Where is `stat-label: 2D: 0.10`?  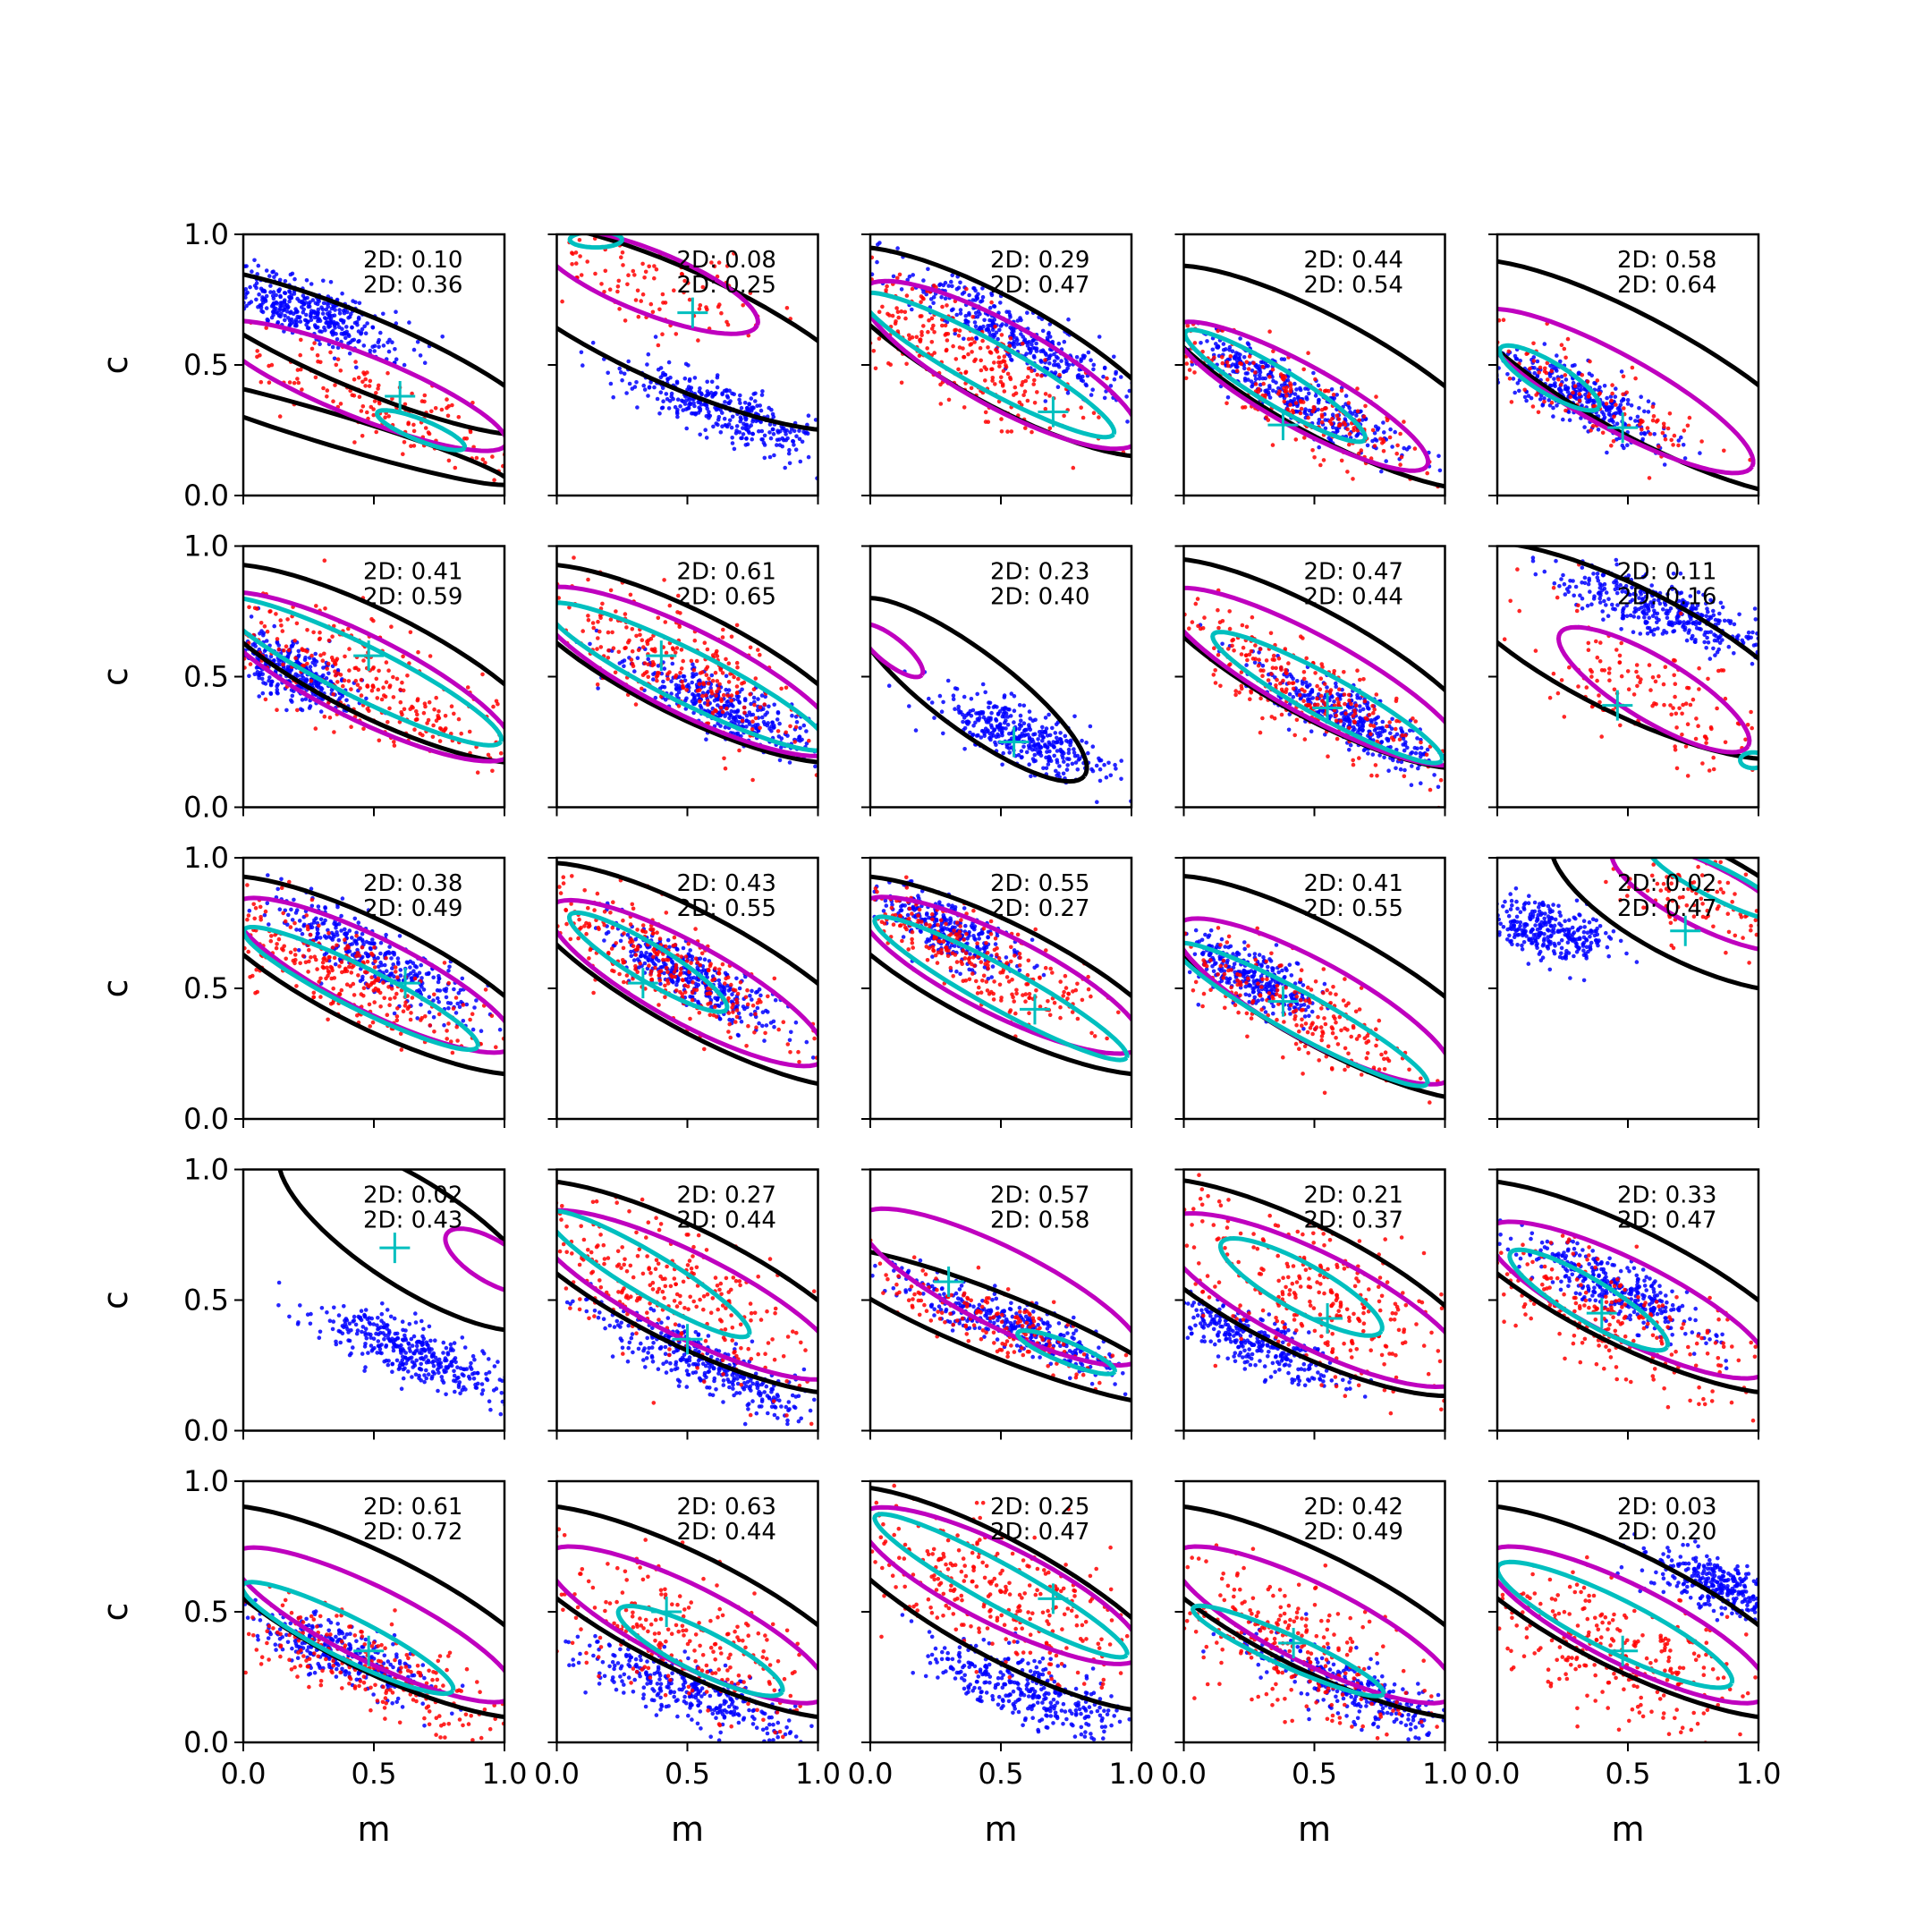 stat-label: 2D: 0.10 is located at coordinates (412, 260).